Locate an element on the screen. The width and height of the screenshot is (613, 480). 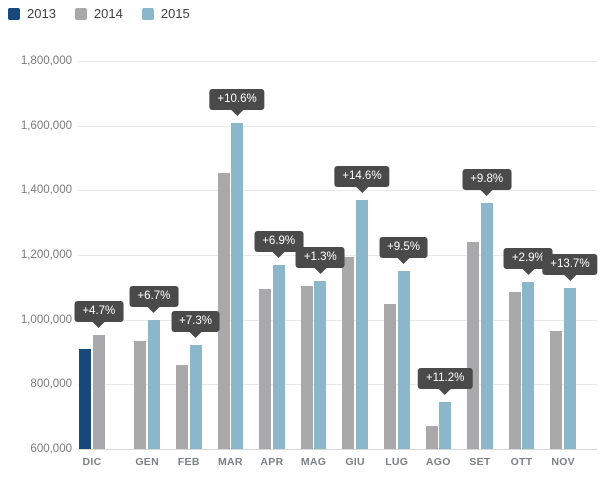
bar-2014-feb is located at coordinates (182, 406).